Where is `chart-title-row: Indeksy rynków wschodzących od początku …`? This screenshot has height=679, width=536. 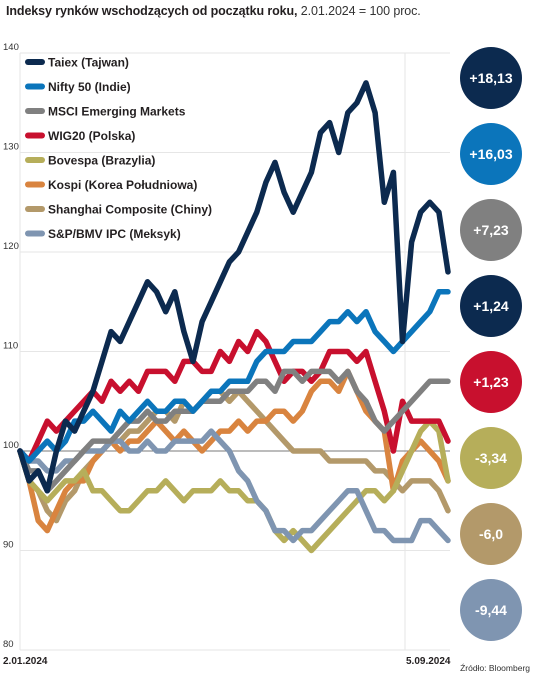 chart-title-row: Indeksy rynków wschodzących od początku … is located at coordinates (269, 11).